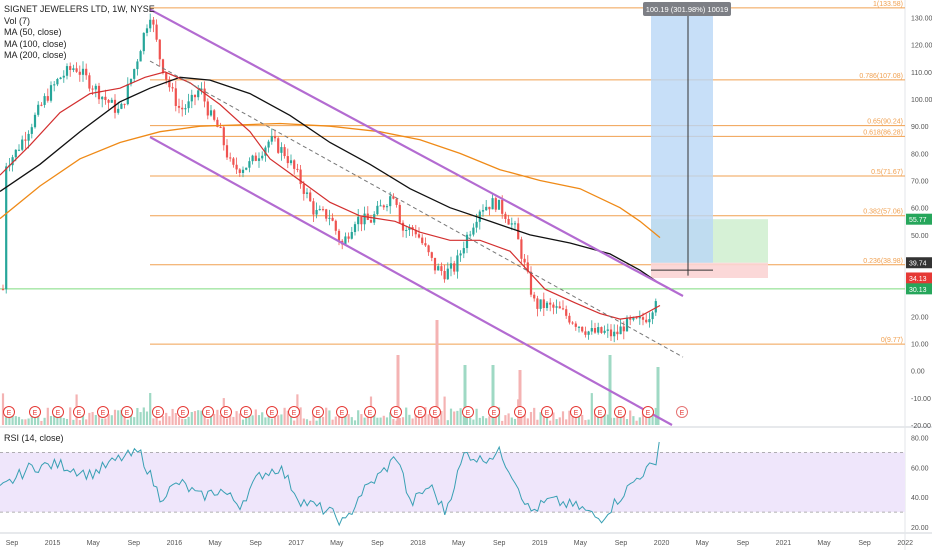 The image size is (932, 555). Describe the element at coordinates (883, 261) in the screenshot. I see `fib-label: 0.236(38.98)` at that location.